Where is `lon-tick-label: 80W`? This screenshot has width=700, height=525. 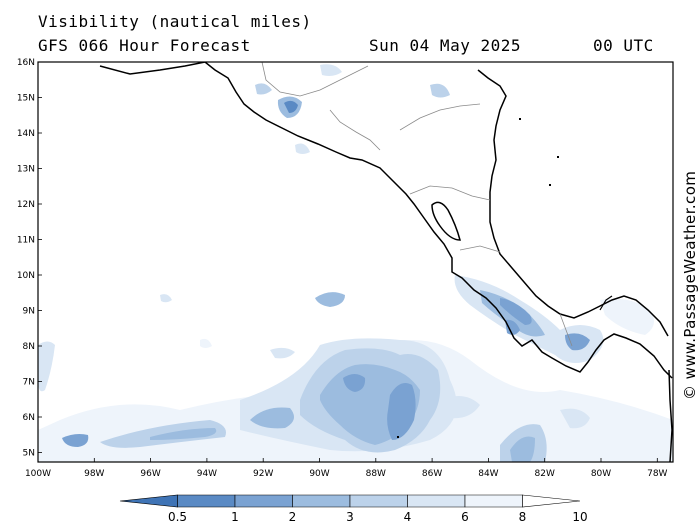 lon-tick-label: 80W is located at coordinates (601, 474).